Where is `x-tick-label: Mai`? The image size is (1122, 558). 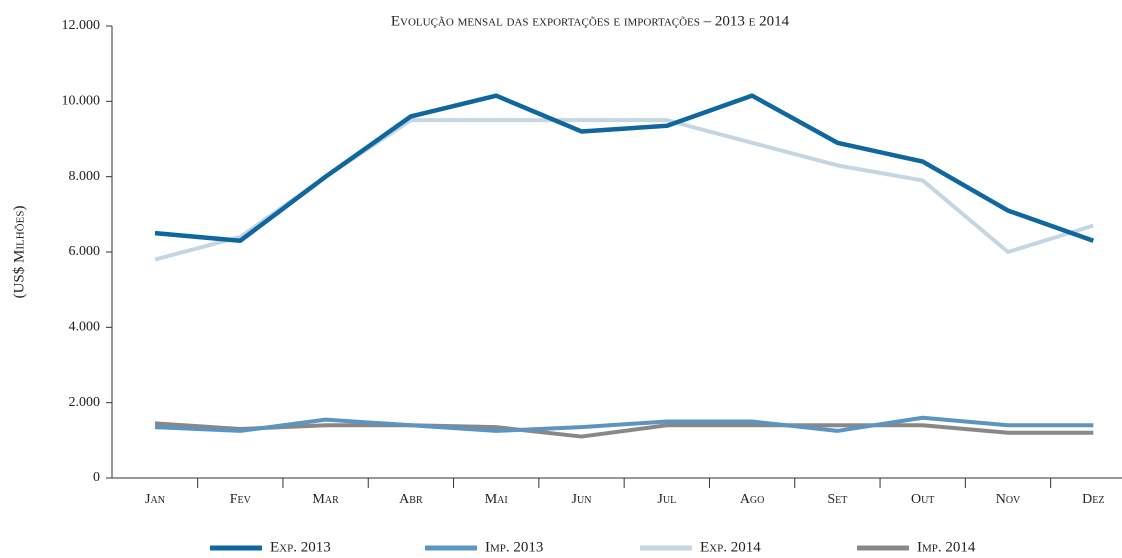
x-tick-label: Mai is located at coordinates (496, 499).